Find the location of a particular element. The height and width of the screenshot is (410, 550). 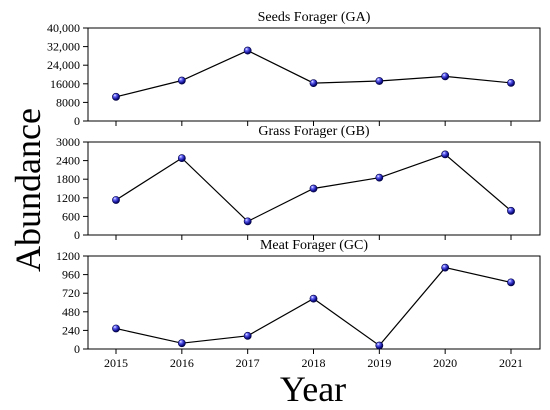

x-tick-label: 2015 is located at coordinates (116, 363).